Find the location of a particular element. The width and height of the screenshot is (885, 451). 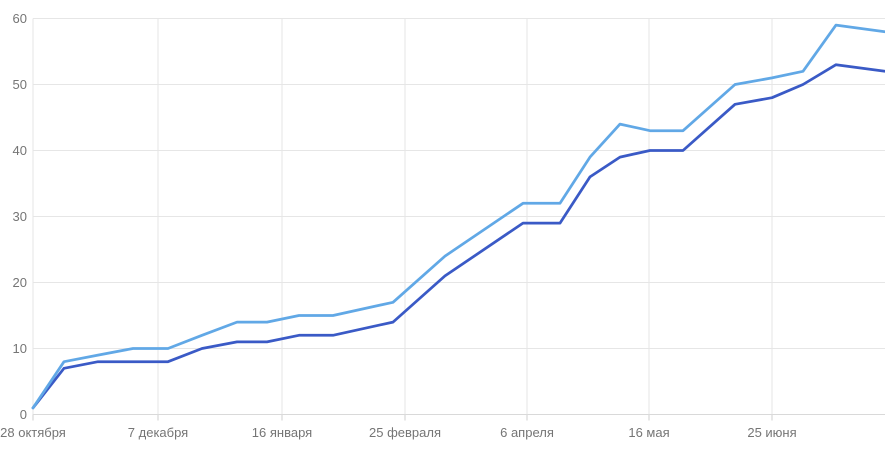

y-axis-label: 10 is located at coordinates (20, 348).